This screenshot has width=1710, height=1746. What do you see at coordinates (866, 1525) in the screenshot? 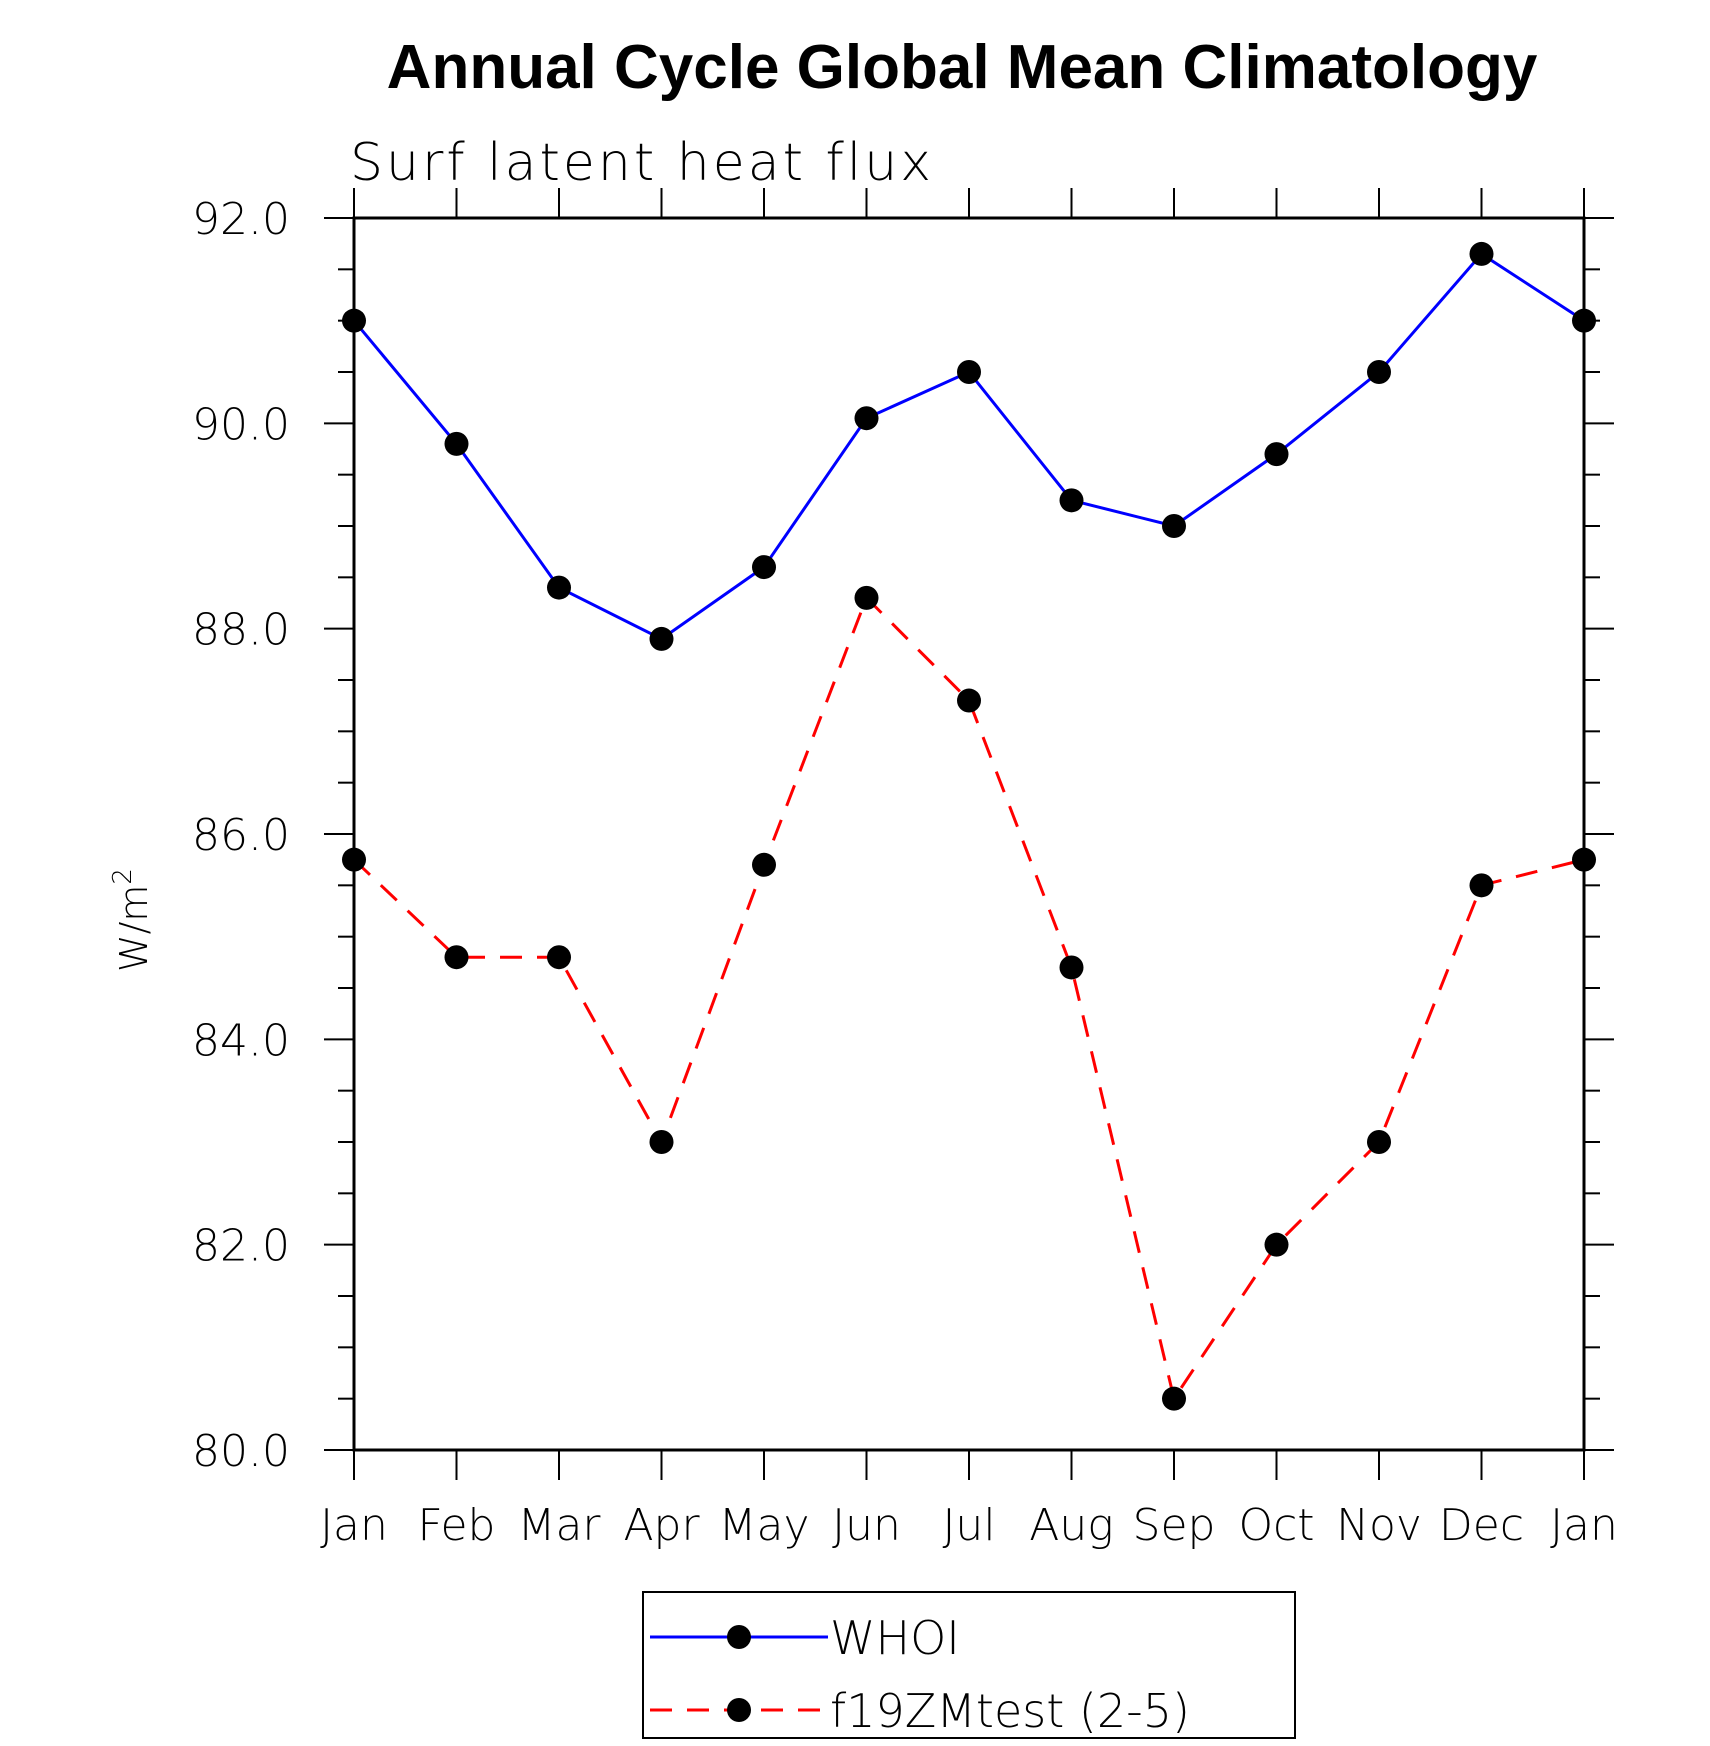
I see `x-tick-label: Jun` at bounding box center [866, 1525].